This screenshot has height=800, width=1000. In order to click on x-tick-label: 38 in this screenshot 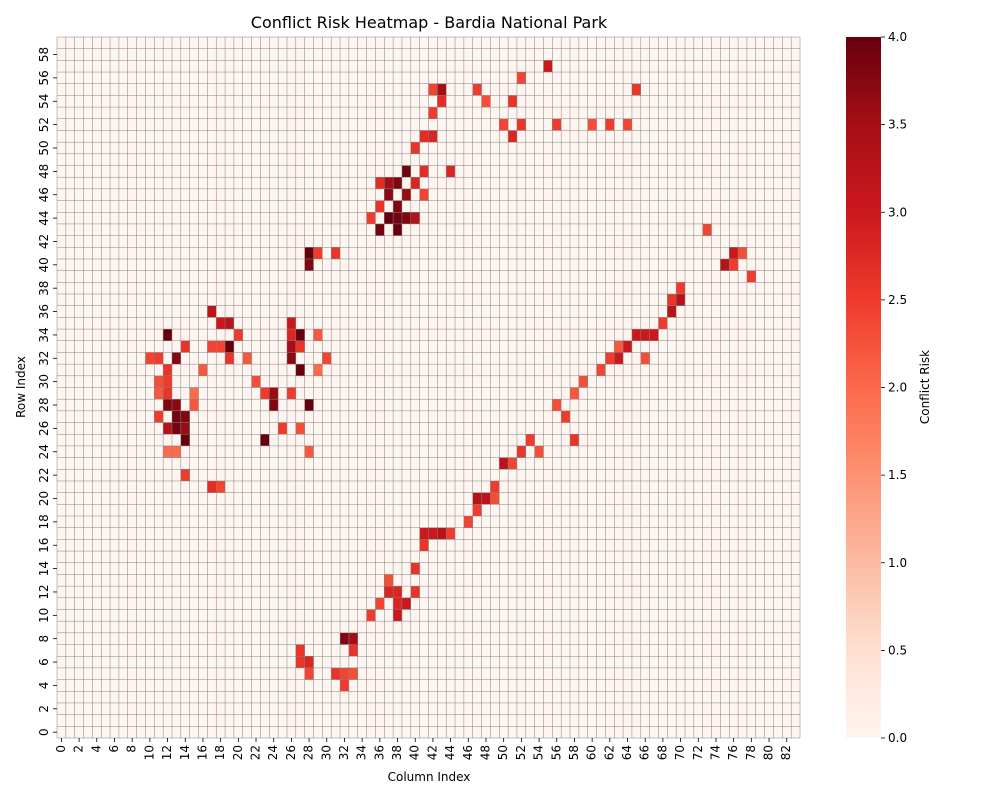, I will do `click(397, 752)`.